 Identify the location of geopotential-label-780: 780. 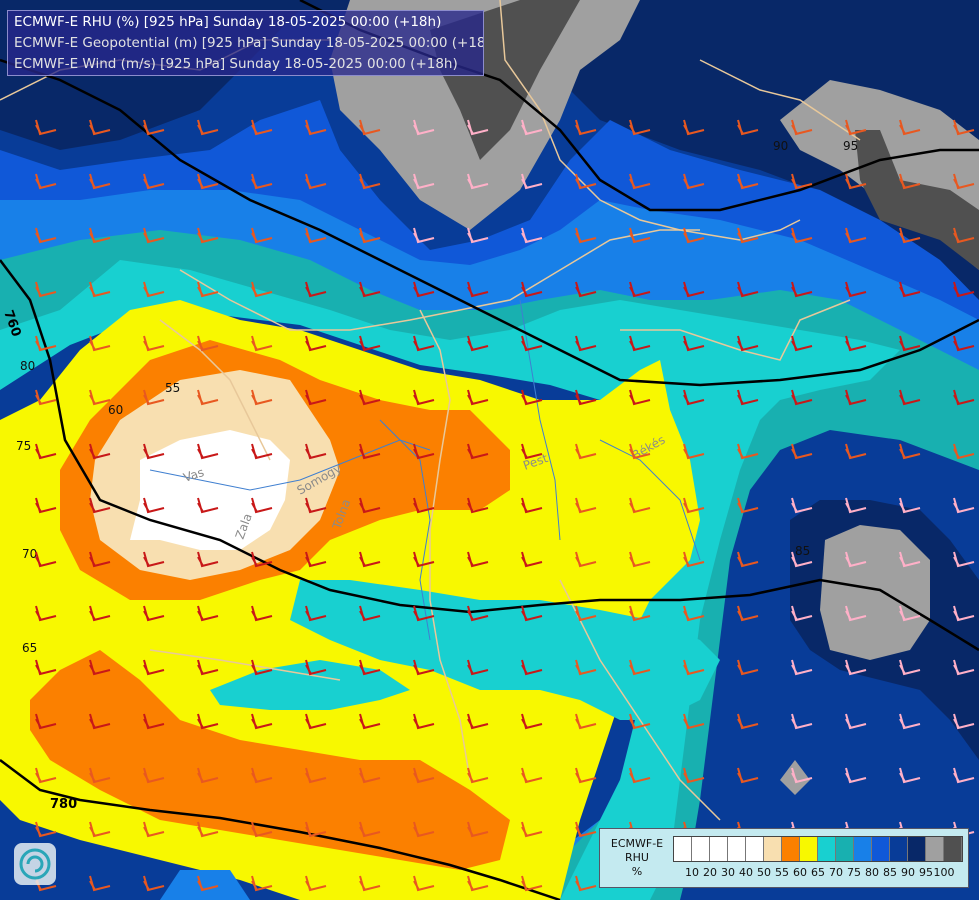
(63, 804).